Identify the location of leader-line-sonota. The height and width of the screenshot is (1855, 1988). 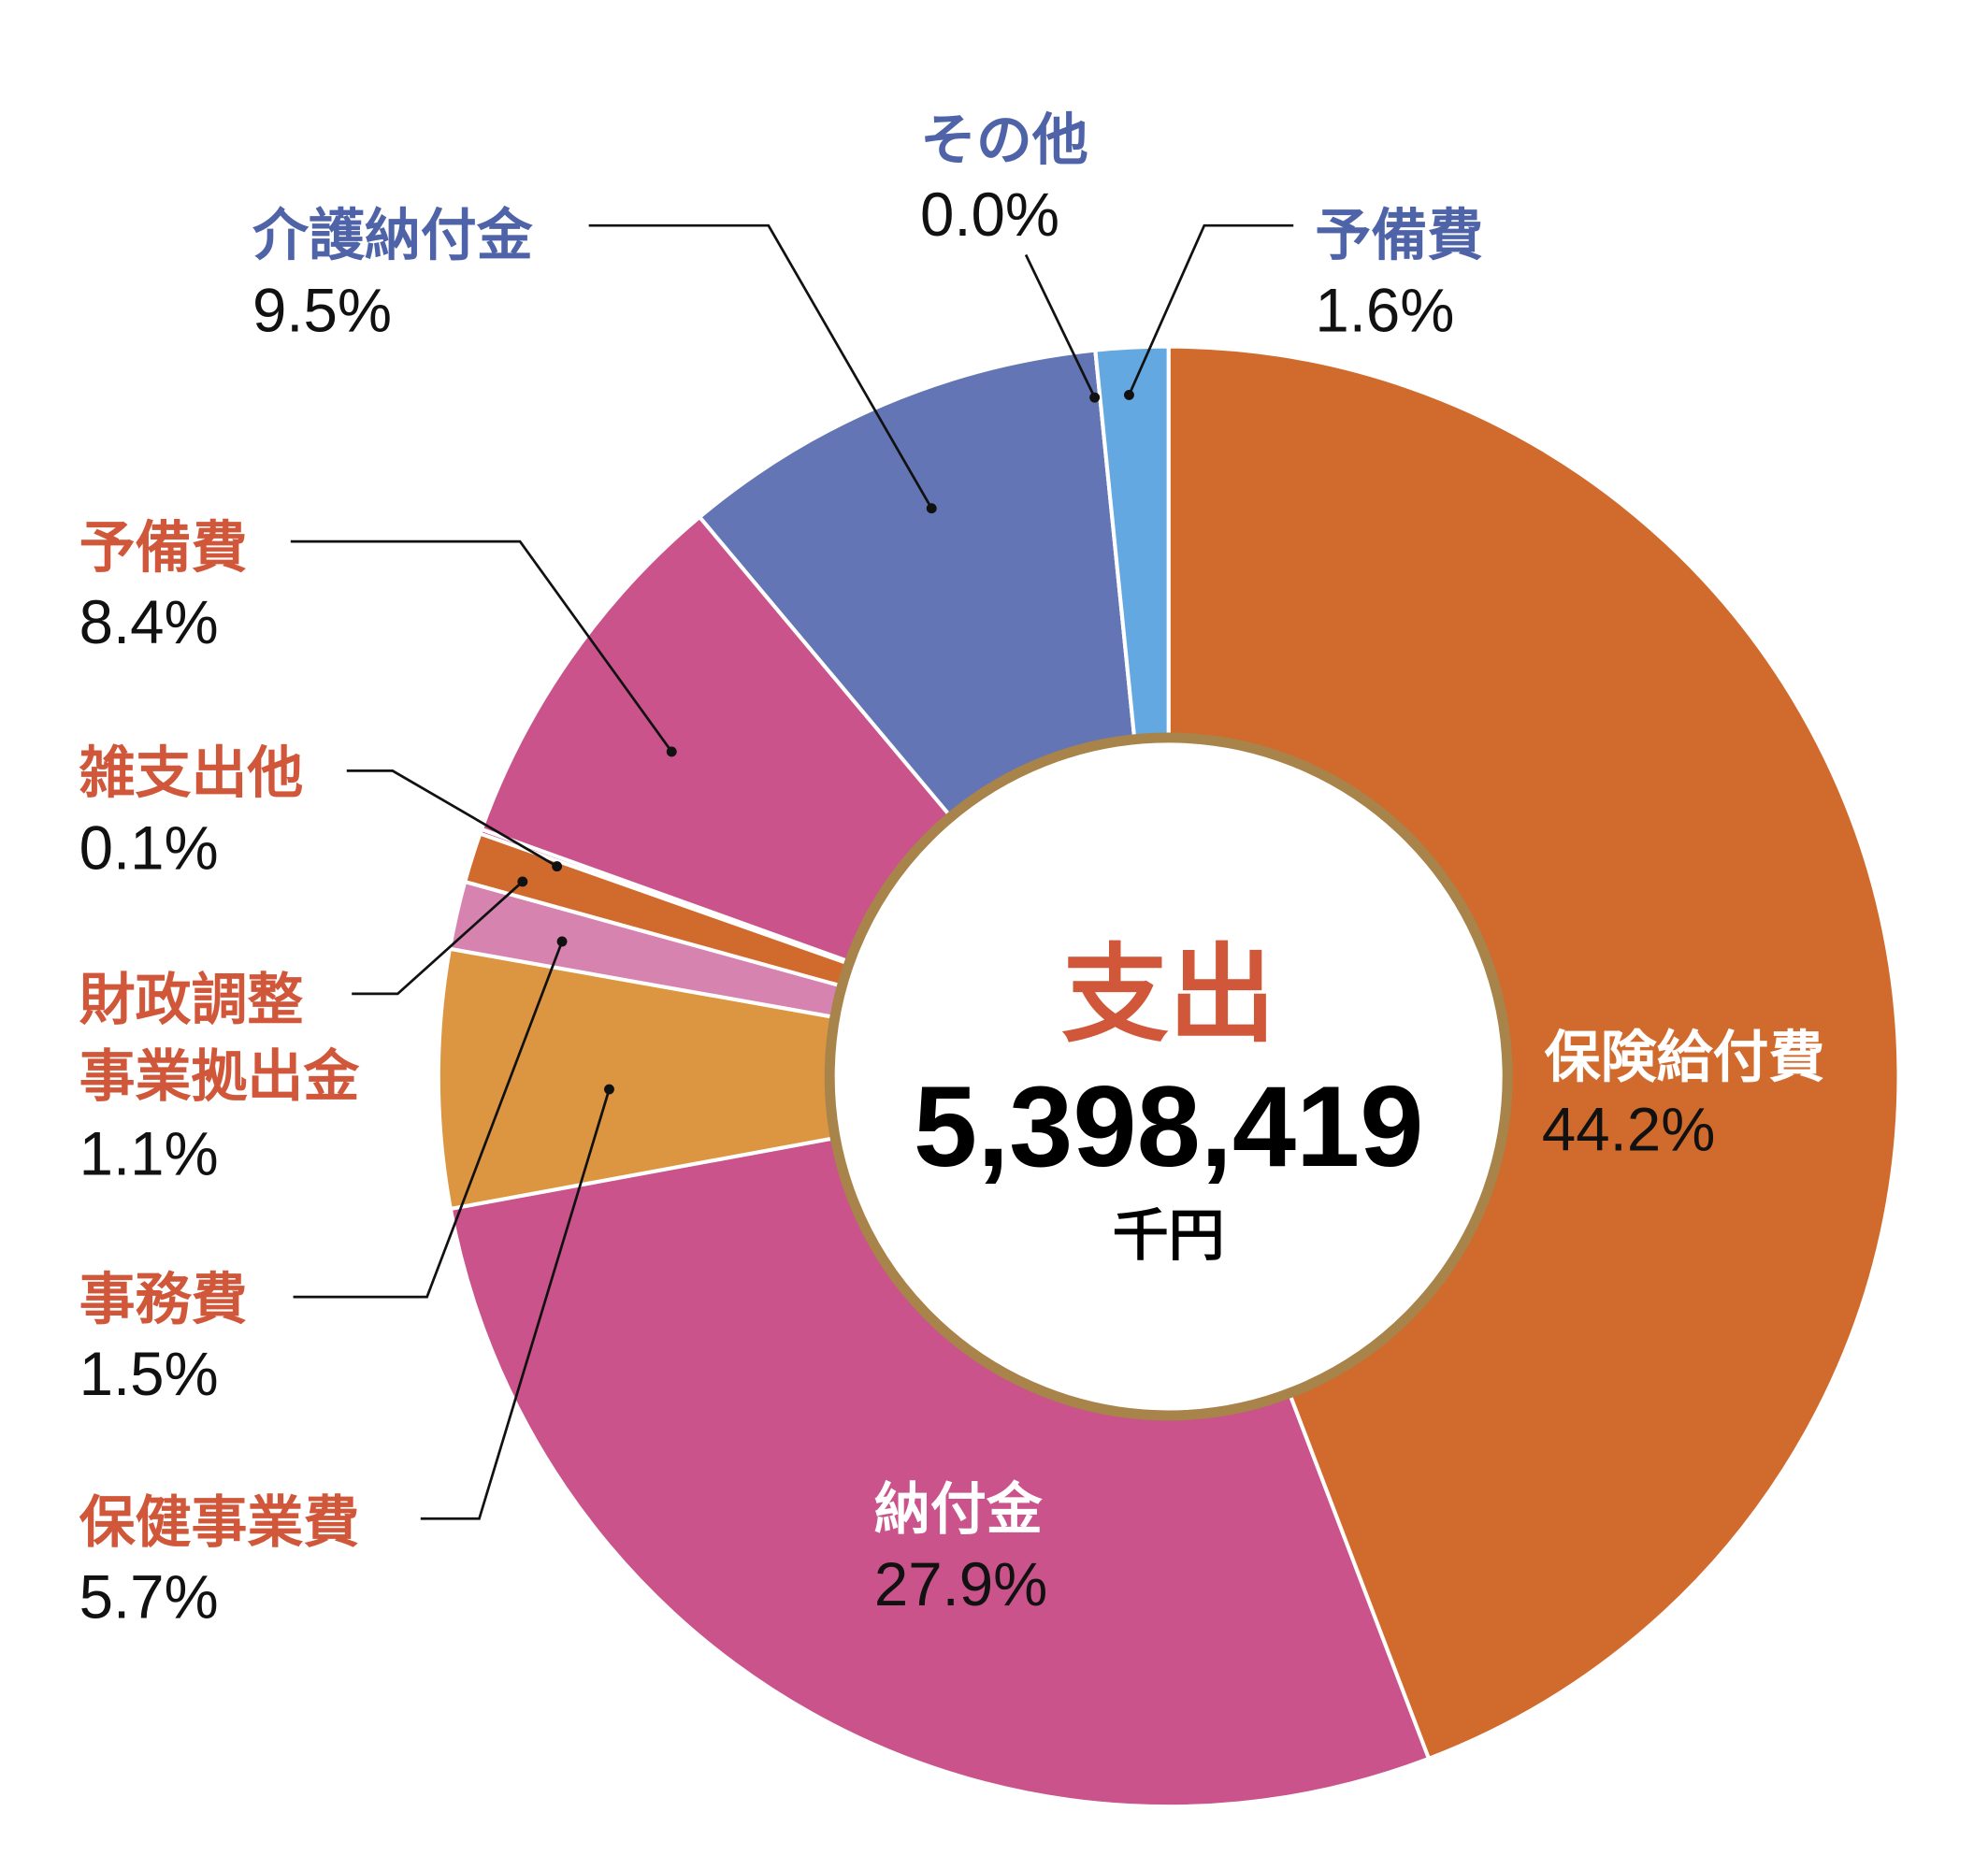
(1060, 325).